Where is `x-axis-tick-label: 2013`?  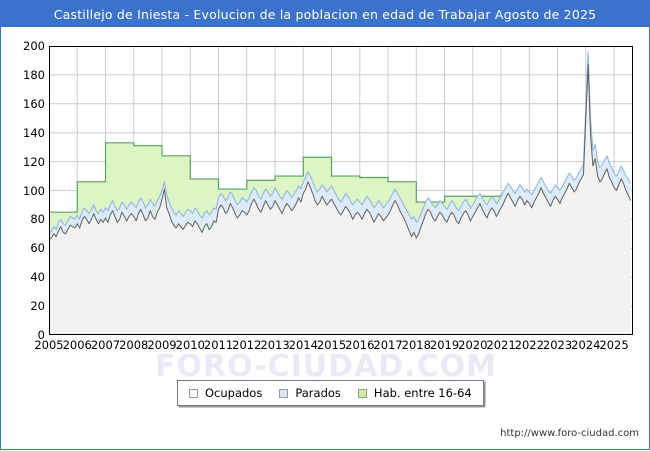
x-axis-tick-label: 2013 is located at coordinates (275, 345).